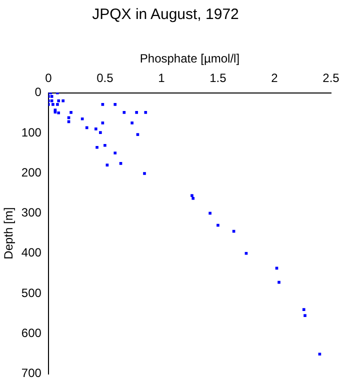  What do you see at coordinates (162, 77) in the screenshot?
I see `x-tick-label: 1` at bounding box center [162, 77].